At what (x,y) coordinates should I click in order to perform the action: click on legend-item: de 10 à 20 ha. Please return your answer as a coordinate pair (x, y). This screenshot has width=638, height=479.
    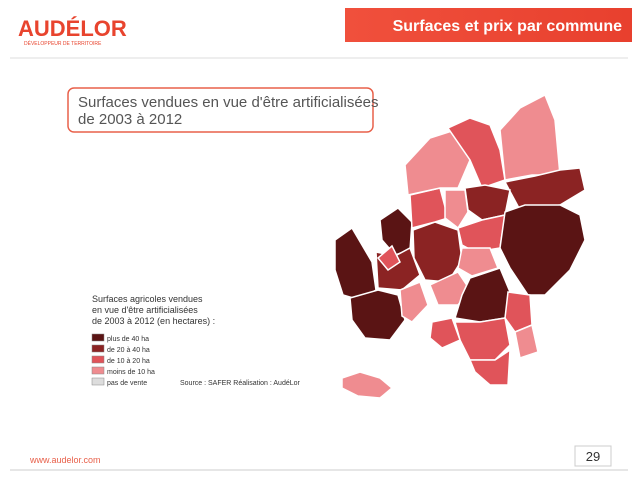
    Looking at the image, I should click on (128, 361).